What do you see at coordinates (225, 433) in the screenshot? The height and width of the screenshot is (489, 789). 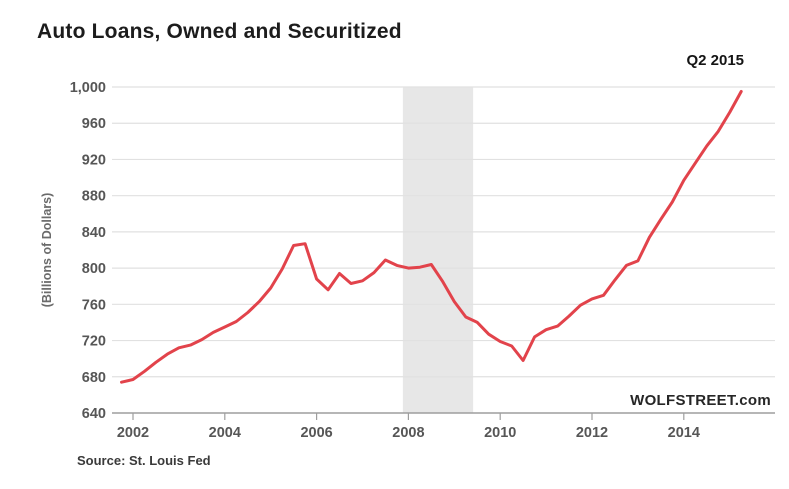 I see `x-tick-label: 2004` at bounding box center [225, 433].